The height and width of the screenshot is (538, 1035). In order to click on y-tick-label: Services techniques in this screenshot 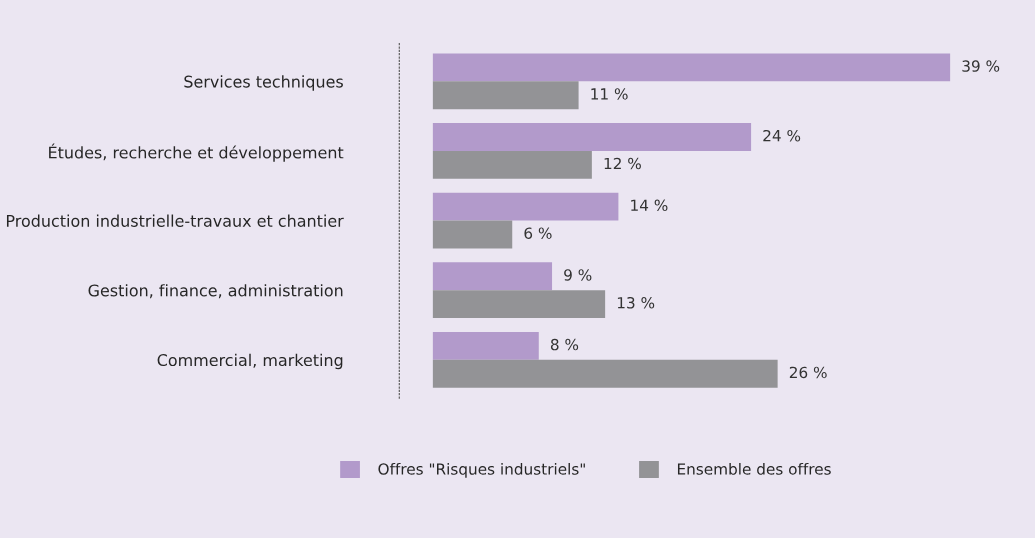, I will do `click(263, 83)`.